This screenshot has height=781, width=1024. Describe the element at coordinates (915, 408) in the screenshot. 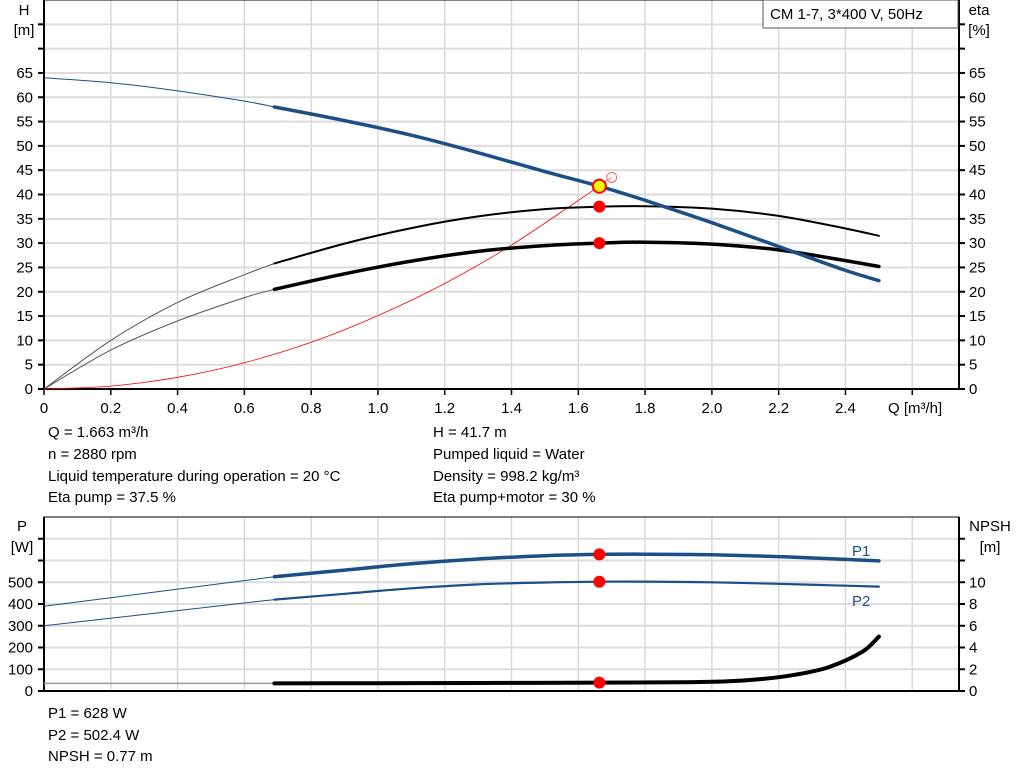

I see `x-axis-label: Q [m³/h]` at that location.